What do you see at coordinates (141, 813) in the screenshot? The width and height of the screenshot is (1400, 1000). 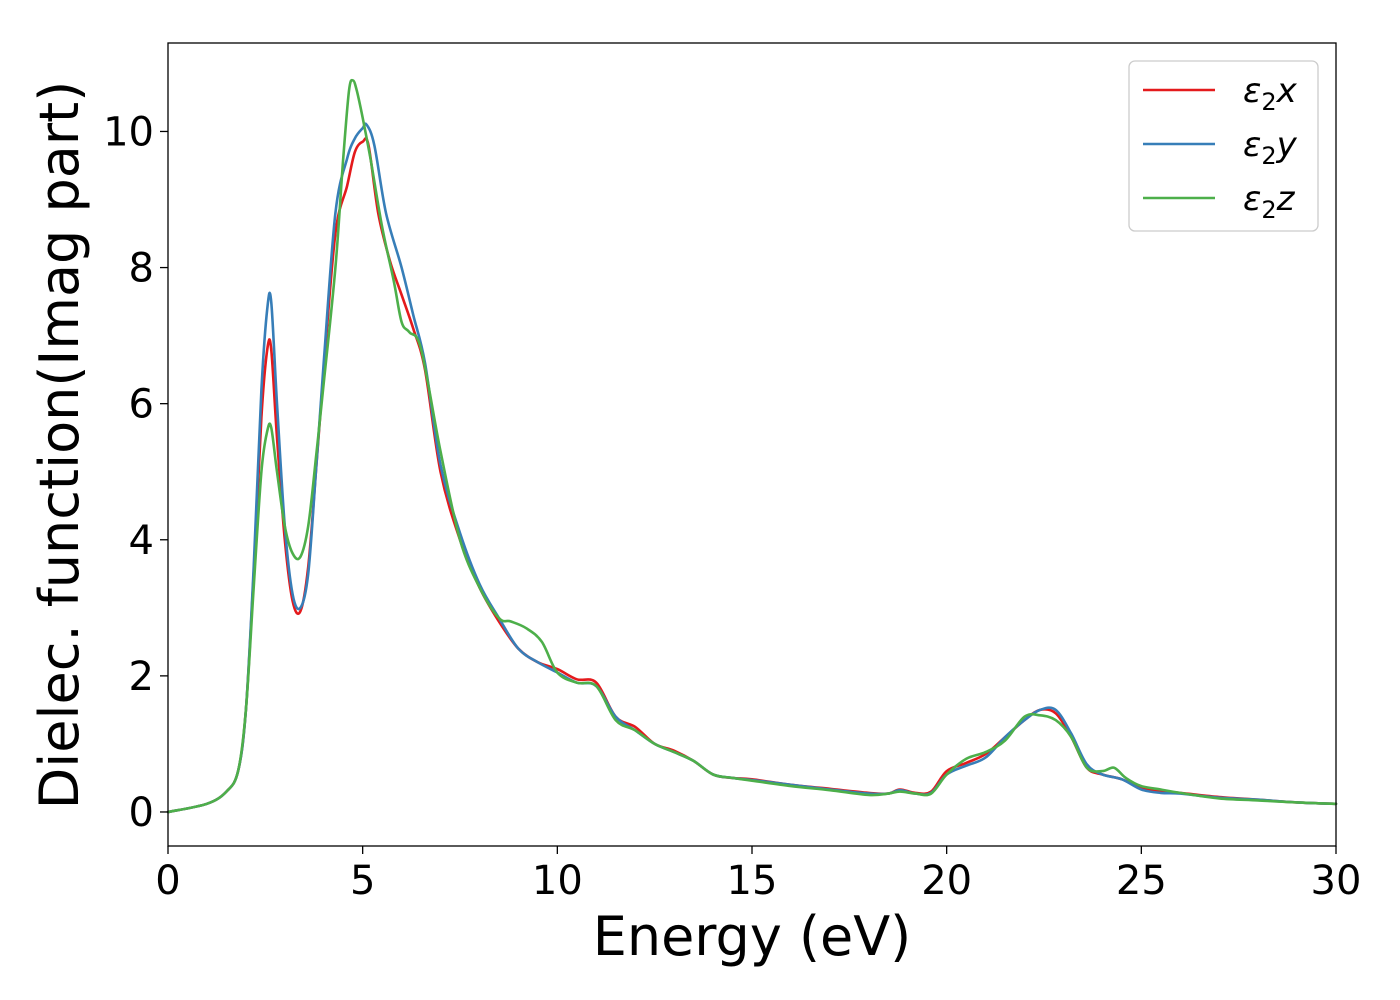 I see `y-tick-label: 0` at bounding box center [141, 813].